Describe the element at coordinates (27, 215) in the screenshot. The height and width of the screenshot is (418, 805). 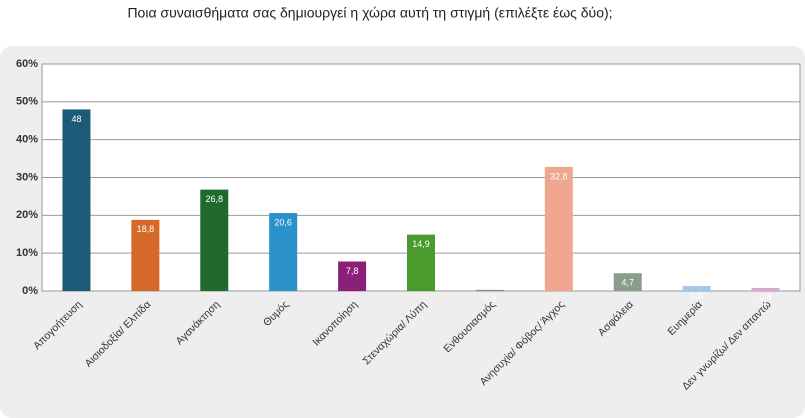
I see `y-tick-label: 20%` at that location.